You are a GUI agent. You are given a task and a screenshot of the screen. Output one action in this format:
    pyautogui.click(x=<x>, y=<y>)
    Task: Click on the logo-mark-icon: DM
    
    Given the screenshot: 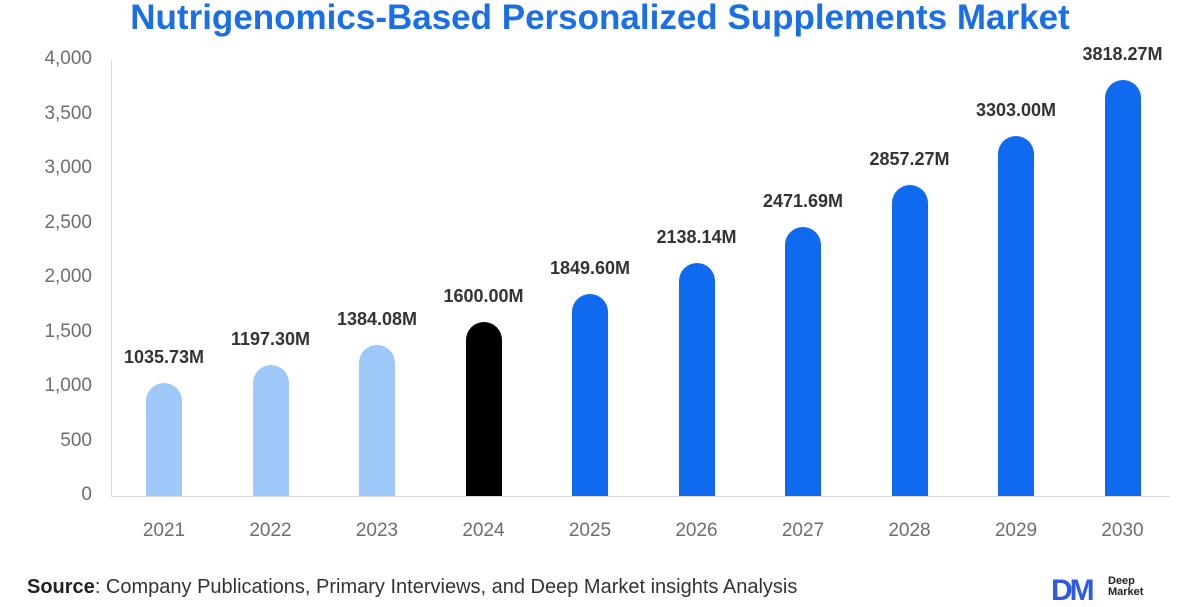 What is the action you would take?
    pyautogui.click(x=1071, y=591)
    